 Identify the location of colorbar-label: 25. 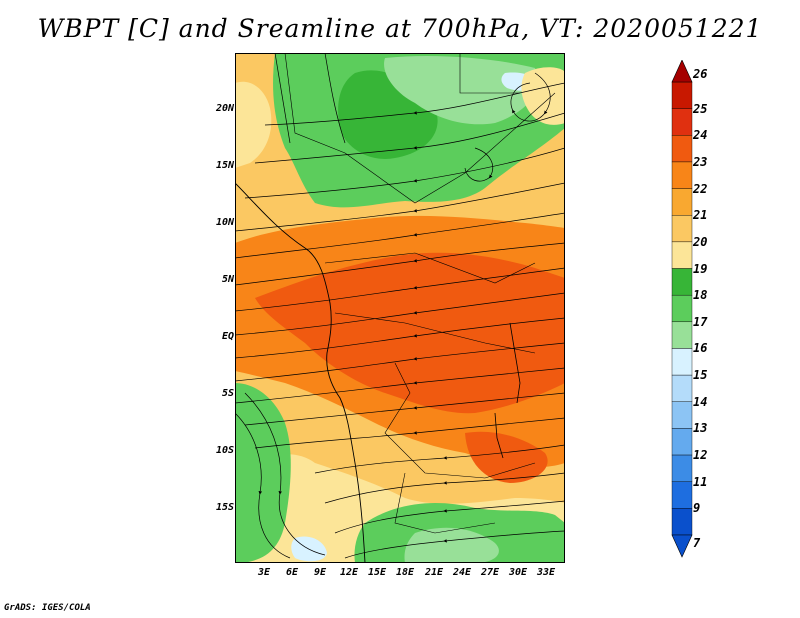
(700, 108).